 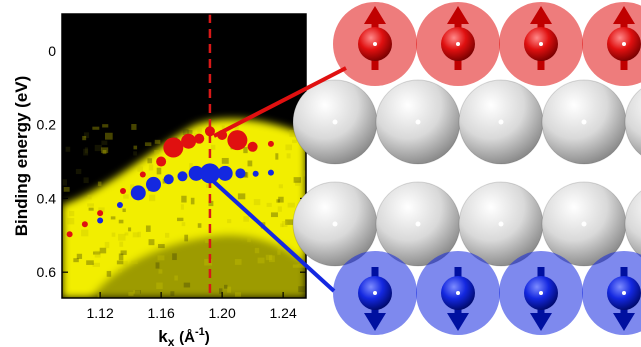 I want to click on x-tick-label: 1.12, so click(x=100, y=313).